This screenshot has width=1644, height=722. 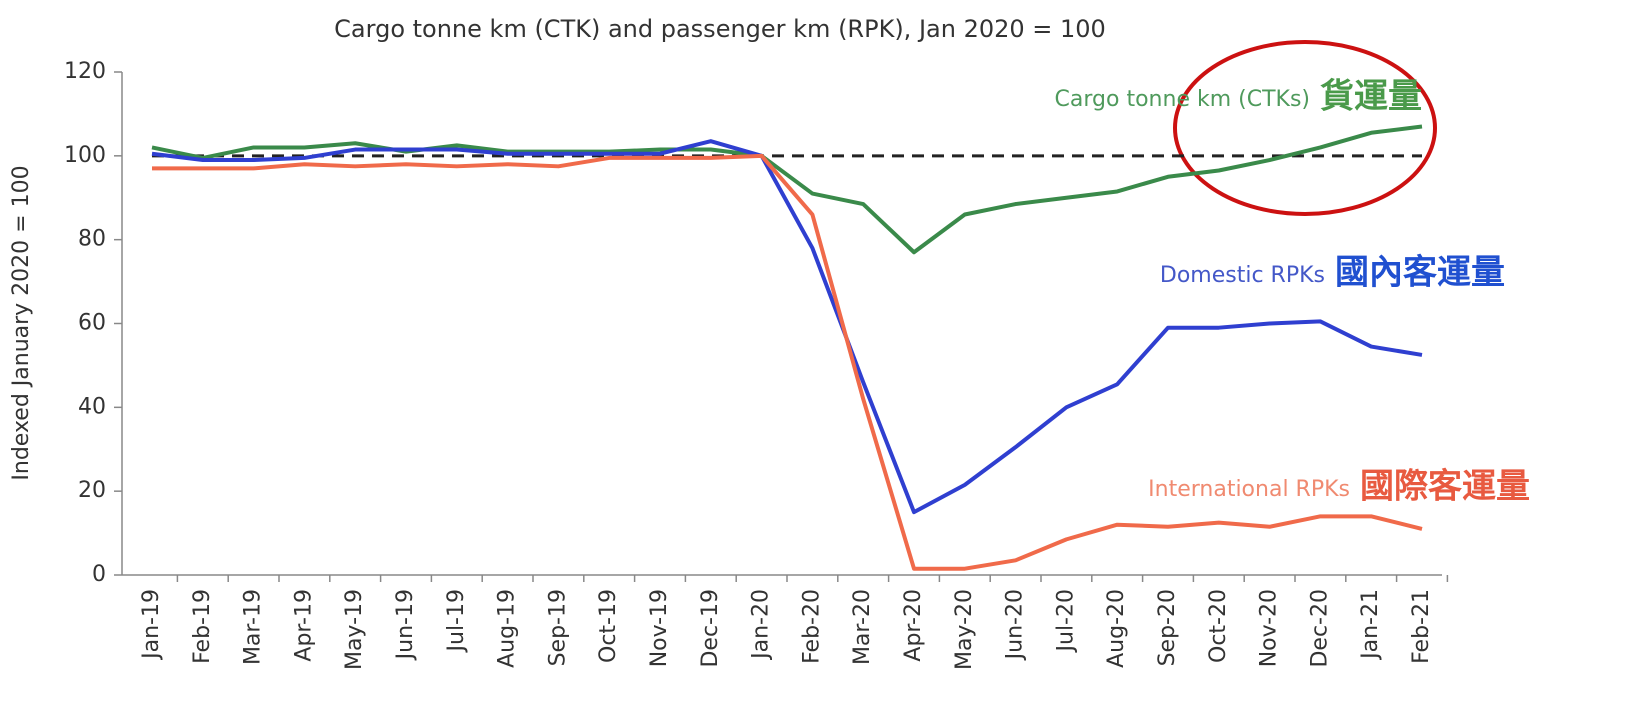 What do you see at coordinates (659, 628) in the screenshot?
I see `x-tick-label: Nov-19` at bounding box center [659, 628].